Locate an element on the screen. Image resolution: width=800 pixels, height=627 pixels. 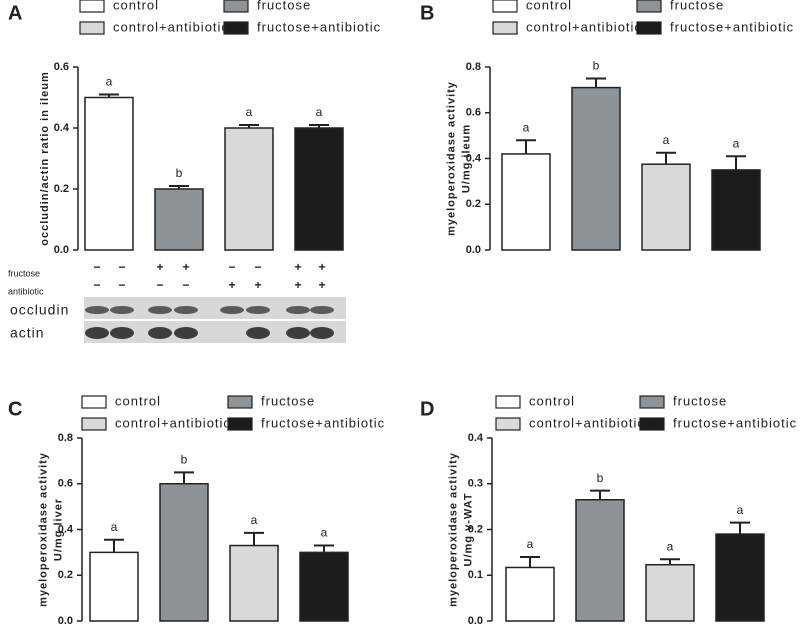
panel-label: D is located at coordinates (427, 409).